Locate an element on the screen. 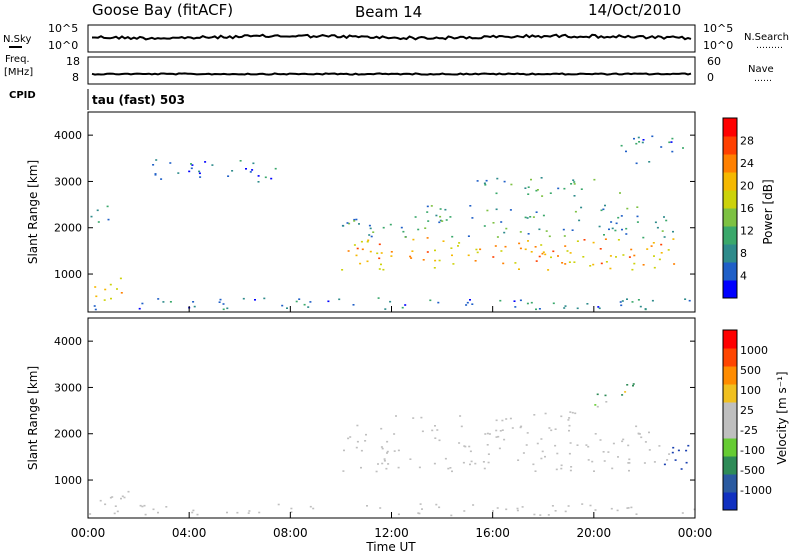 The width and height of the screenshot is (800, 558). colorbar-tick-label: -500 is located at coordinates (752, 470).